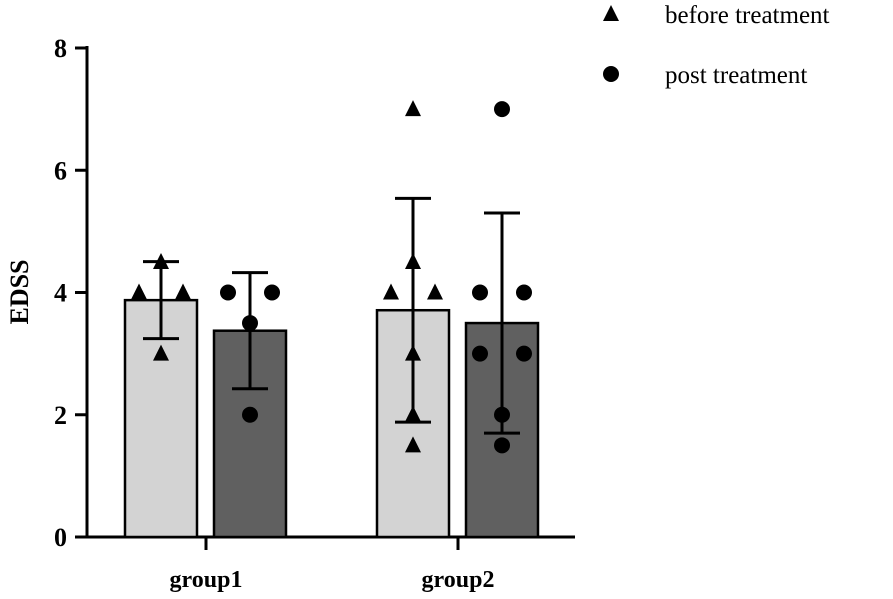  I want to click on legend-label: before treatment, so click(747, 15).